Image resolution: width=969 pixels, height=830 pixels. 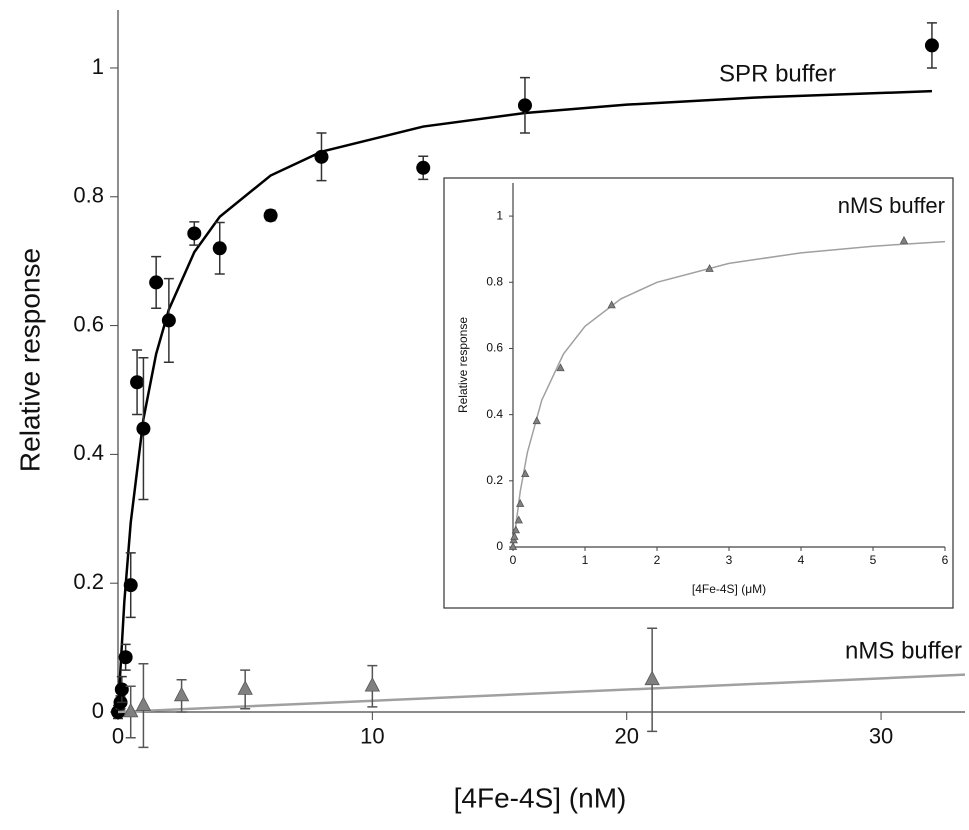 I want to click on x-axis-title: [4Fe-4S] (μM), so click(x=729, y=589).